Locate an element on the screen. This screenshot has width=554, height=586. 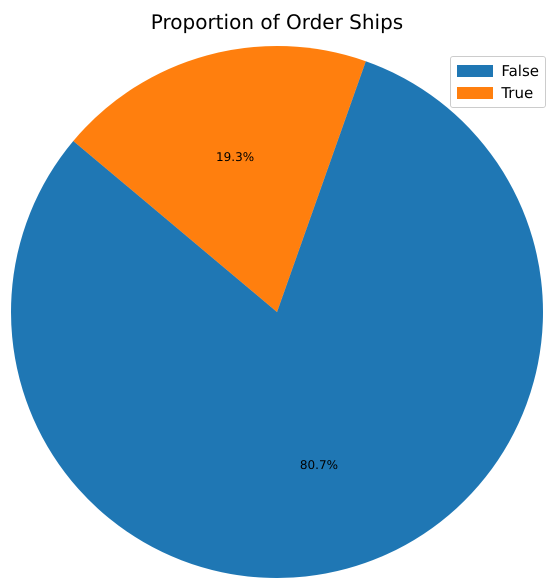
data-label: 19.3% is located at coordinates (235, 157).